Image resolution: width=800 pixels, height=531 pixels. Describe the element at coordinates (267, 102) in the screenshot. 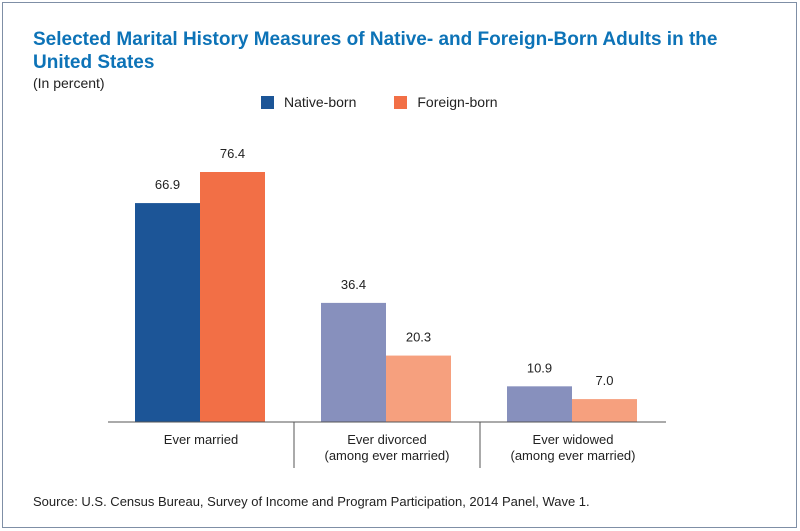

I see `legend-swatch-native-born` at that location.